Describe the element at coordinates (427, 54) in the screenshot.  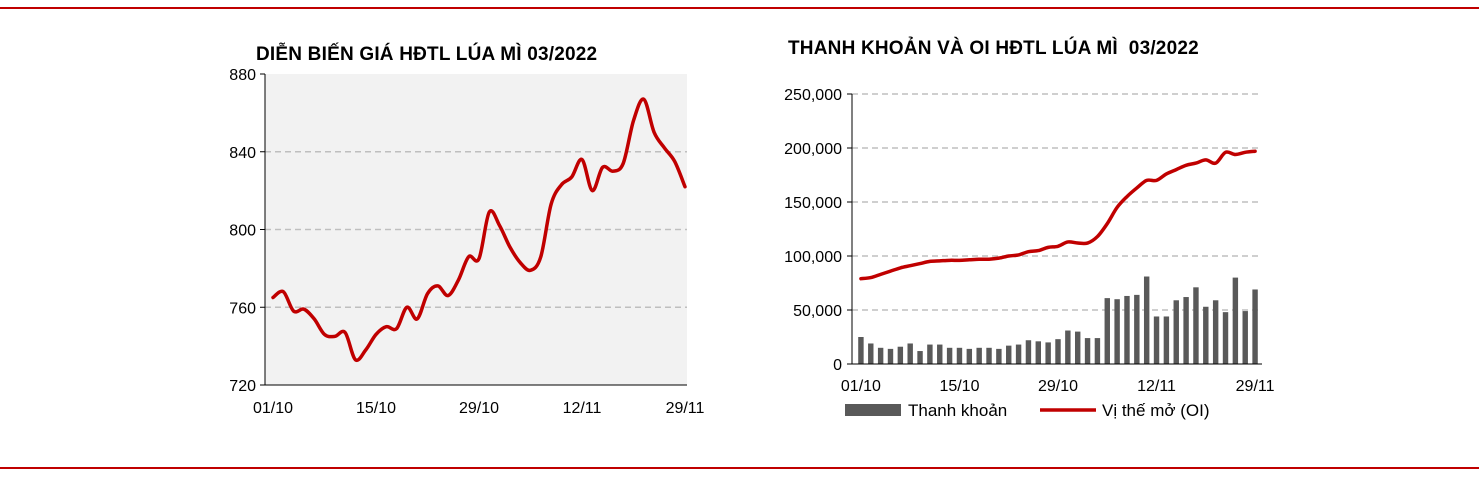
I see `price-chart-title: DIỄN BIẾN GIÁ HĐTL LÚA MÌ 03/2022` at that location.